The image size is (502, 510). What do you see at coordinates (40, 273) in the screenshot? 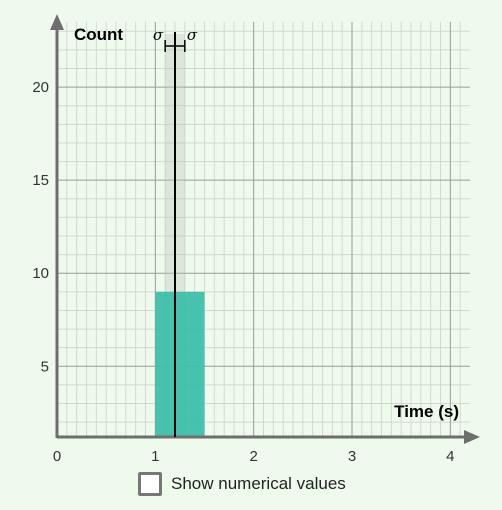
I see `y-tick-label: 10` at bounding box center [40, 273].